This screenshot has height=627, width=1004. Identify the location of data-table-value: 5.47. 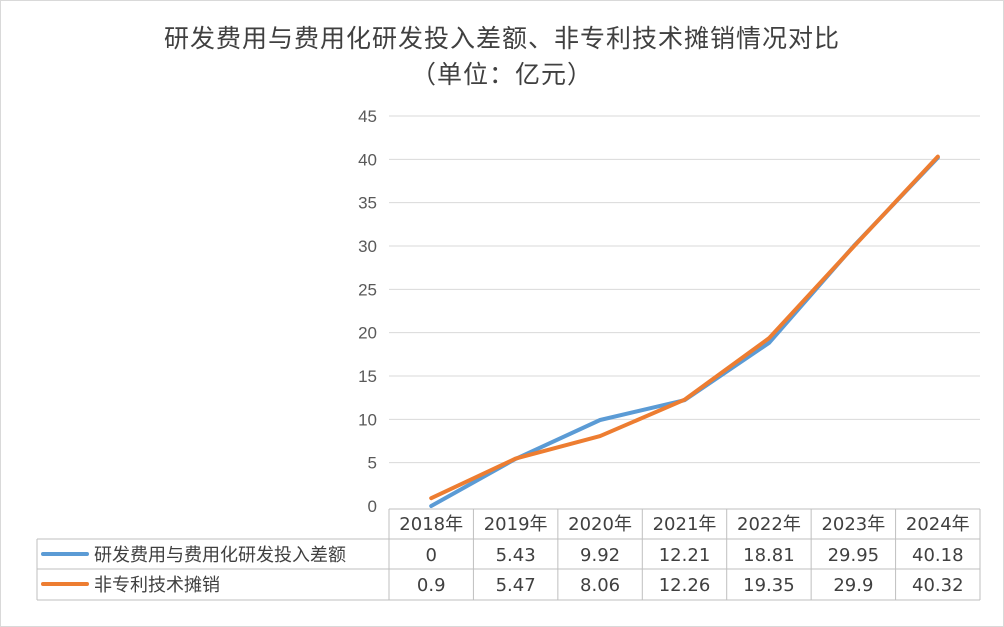
(516, 585).